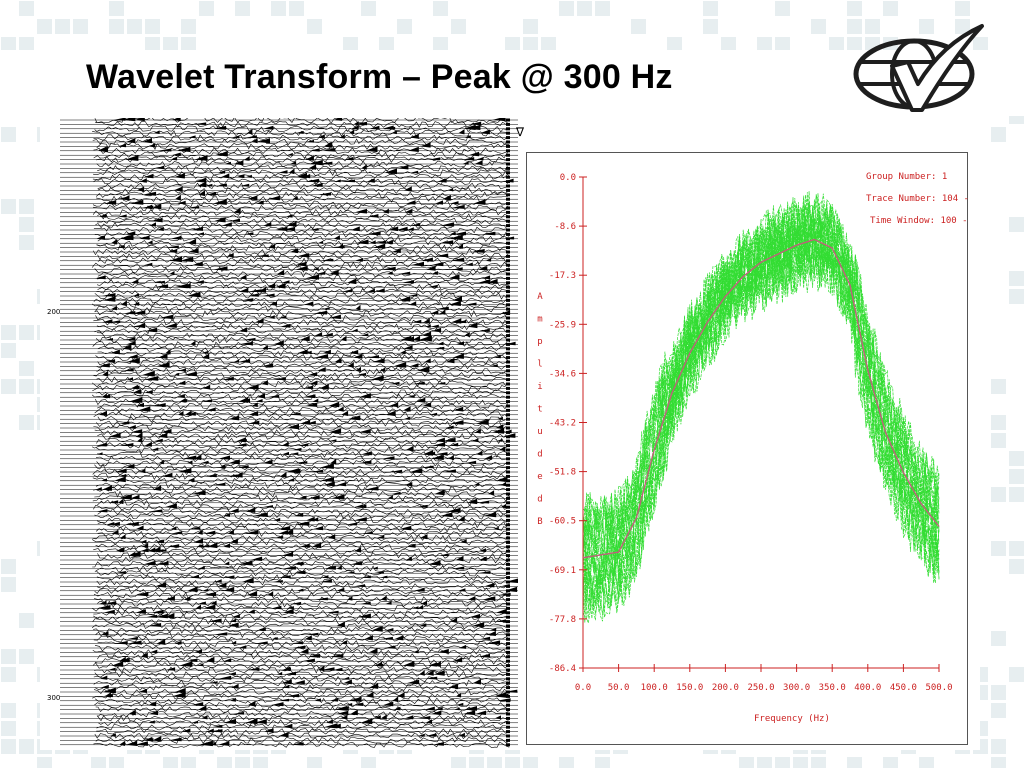  What do you see at coordinates (539, 500) in the screenshot?
I see `y-axis-label-letter: d` at bounding box center [539, 500].